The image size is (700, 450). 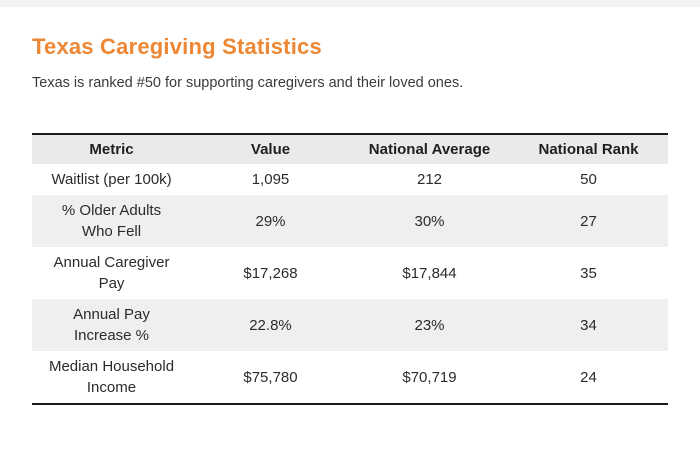 I want to click on metric-cell: Waitlist (per 100k), so click(x=111, y=179).